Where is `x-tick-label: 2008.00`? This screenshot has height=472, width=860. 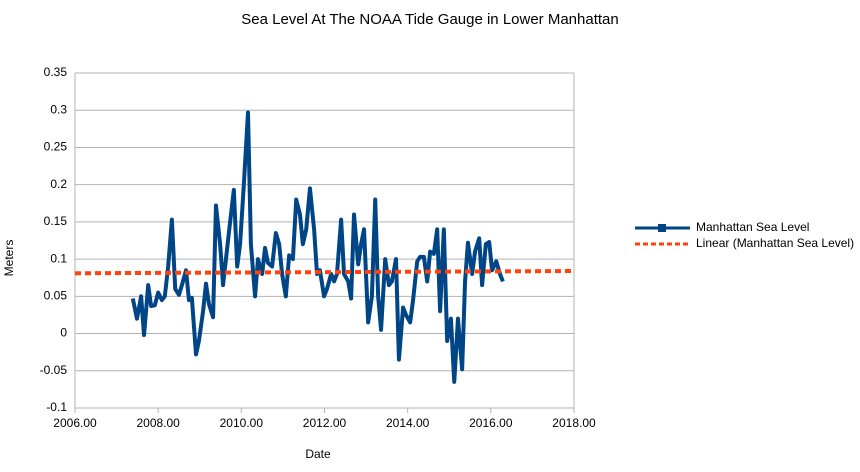
x-tick-label: 2008.00 is located at coordinates (158, 423).